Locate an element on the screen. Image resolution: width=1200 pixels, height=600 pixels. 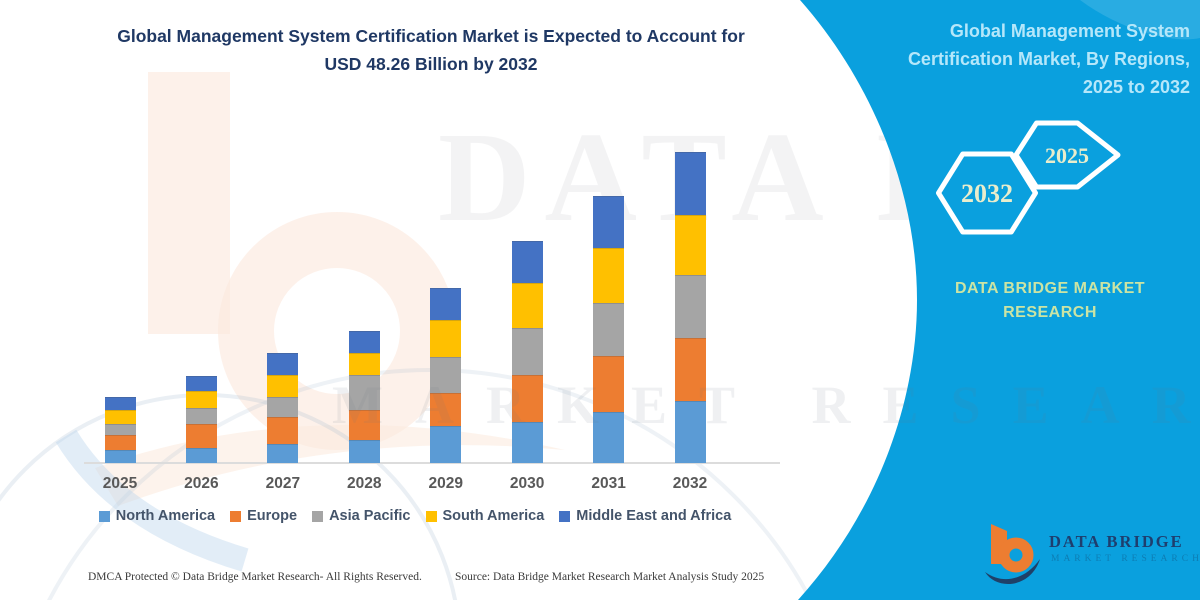
hexagon-2032-label: 2032 is located at coordinates (987, 193).